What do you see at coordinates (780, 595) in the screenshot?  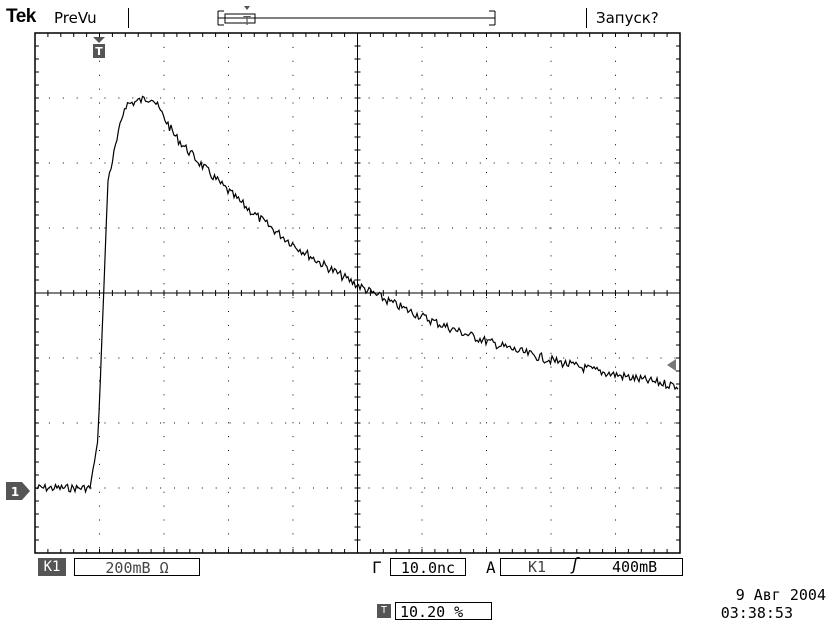 I see `date-readout: 9 Авг 2004` at bounding box center [780, 595].